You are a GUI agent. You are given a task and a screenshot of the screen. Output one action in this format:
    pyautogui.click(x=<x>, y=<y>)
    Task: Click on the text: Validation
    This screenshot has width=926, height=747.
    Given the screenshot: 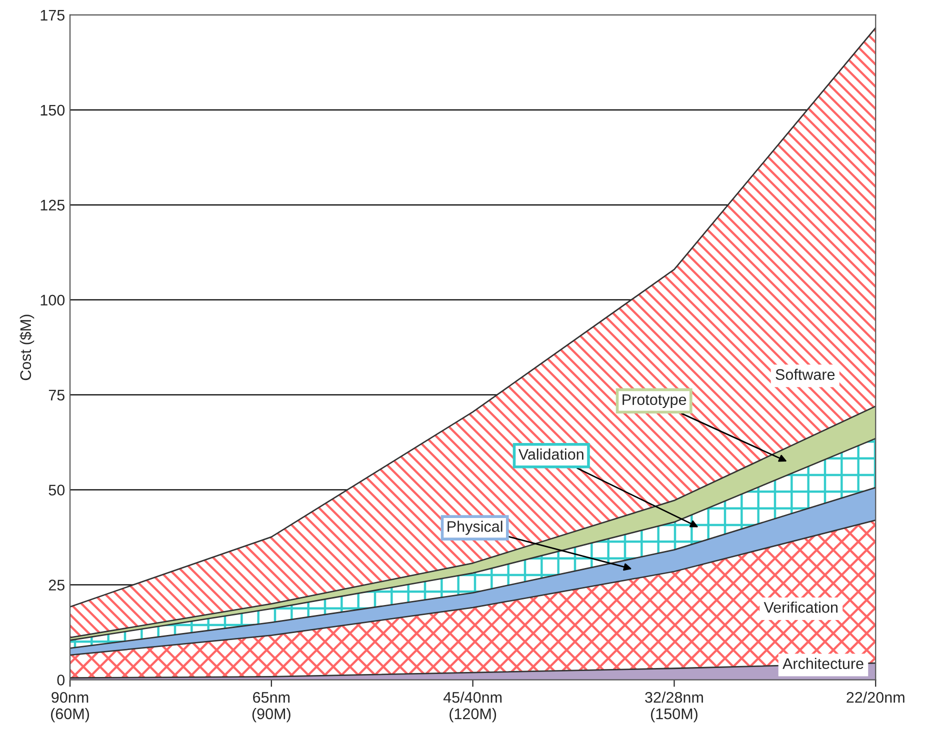 What is the action you would take?
    pyautogui.click(x=551, y=454)
    